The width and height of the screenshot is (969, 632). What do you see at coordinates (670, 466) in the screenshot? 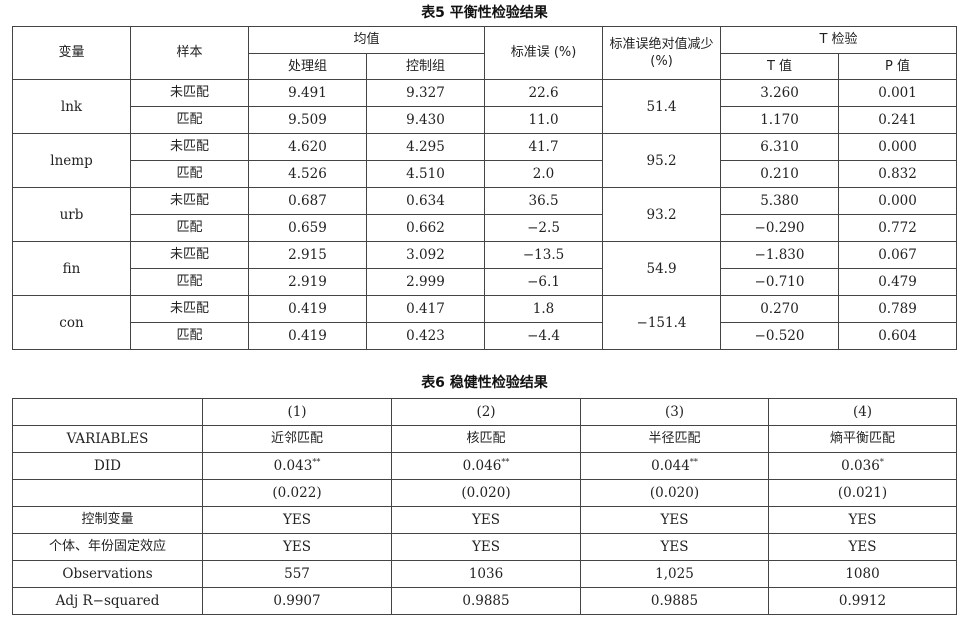
I see `cell-value: 0.044` at bounding box center [670, 466].